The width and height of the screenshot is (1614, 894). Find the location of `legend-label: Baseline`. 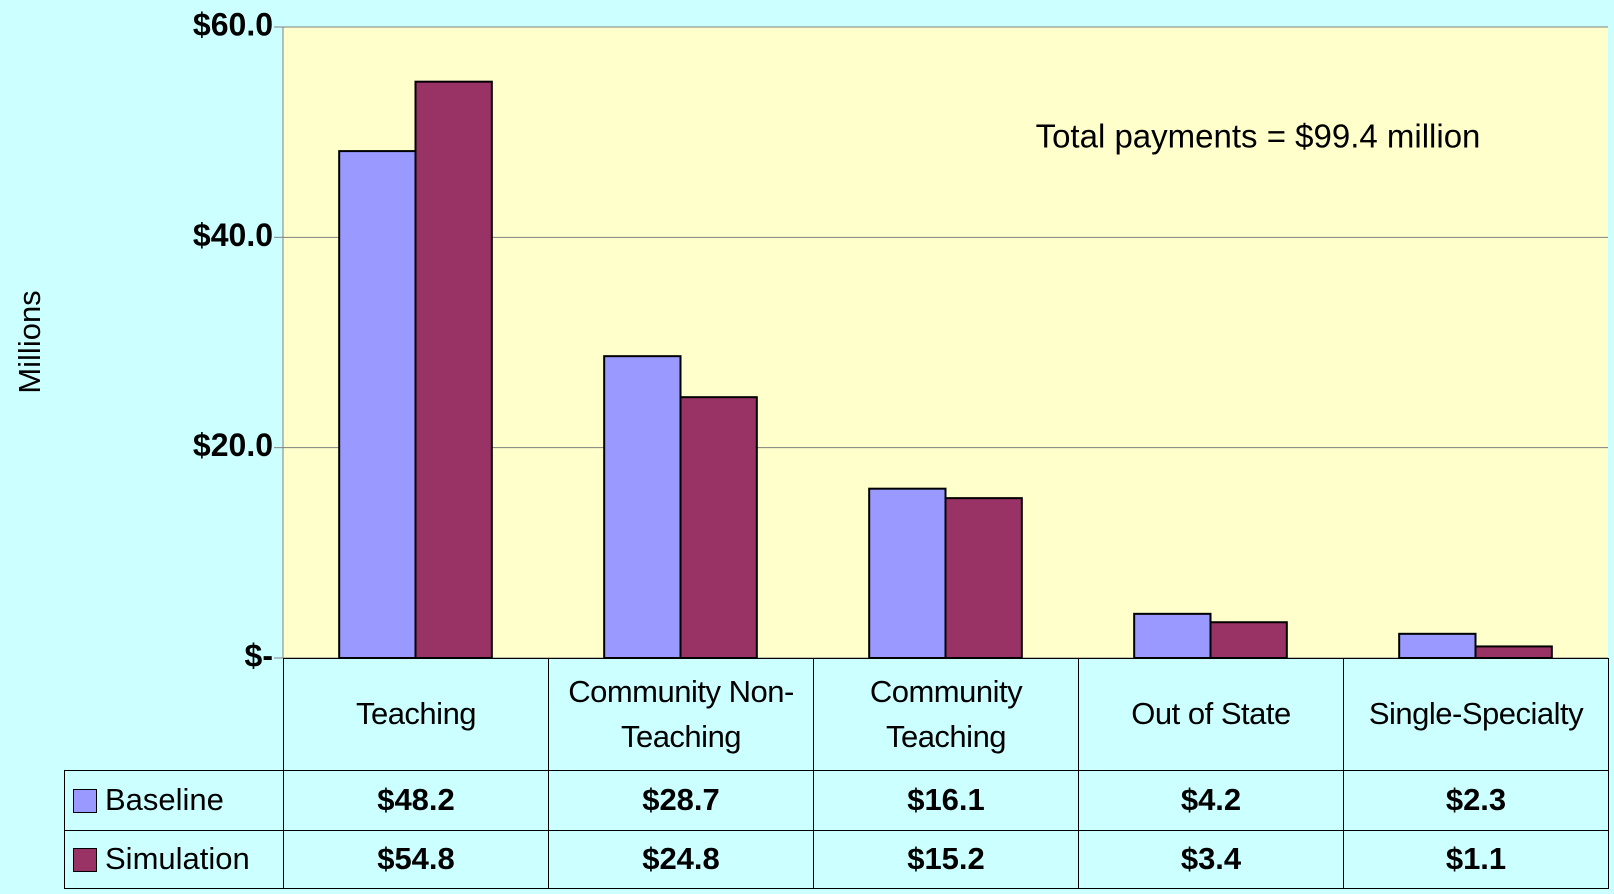

legend-label: Baseline is located at coordinates (164, 800).